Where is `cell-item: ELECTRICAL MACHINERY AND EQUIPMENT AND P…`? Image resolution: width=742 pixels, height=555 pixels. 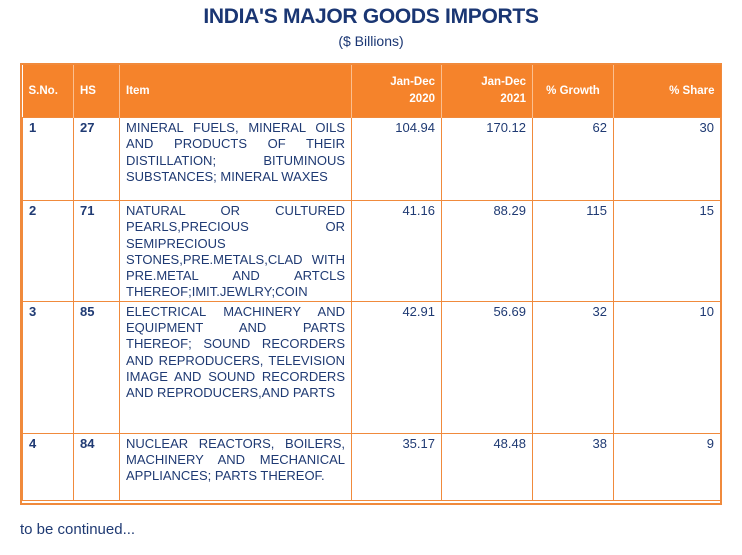 cell-item: ELECTRICAL MACHINERY AND EQUIPMENT AND P… is located at coordinates (235, 367).